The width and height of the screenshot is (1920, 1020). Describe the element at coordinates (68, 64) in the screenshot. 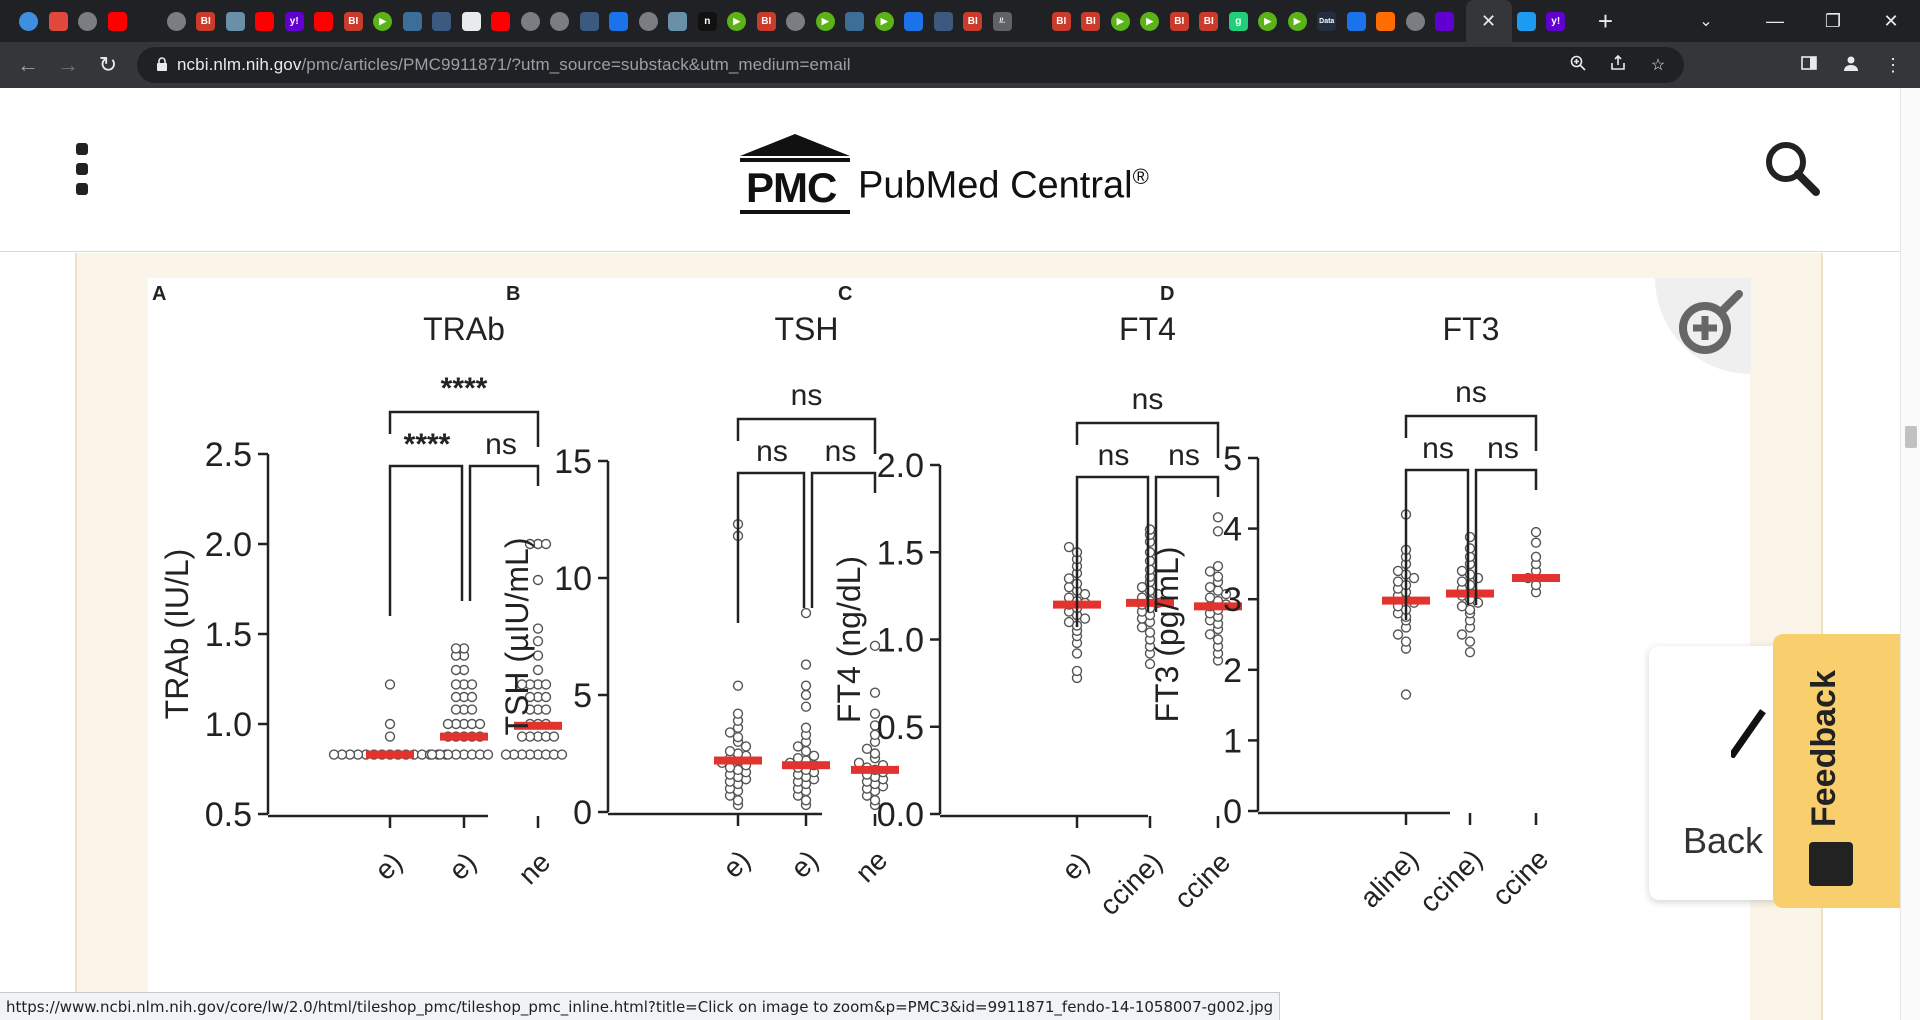

I see `forward-arrow-icon: →` at that location.